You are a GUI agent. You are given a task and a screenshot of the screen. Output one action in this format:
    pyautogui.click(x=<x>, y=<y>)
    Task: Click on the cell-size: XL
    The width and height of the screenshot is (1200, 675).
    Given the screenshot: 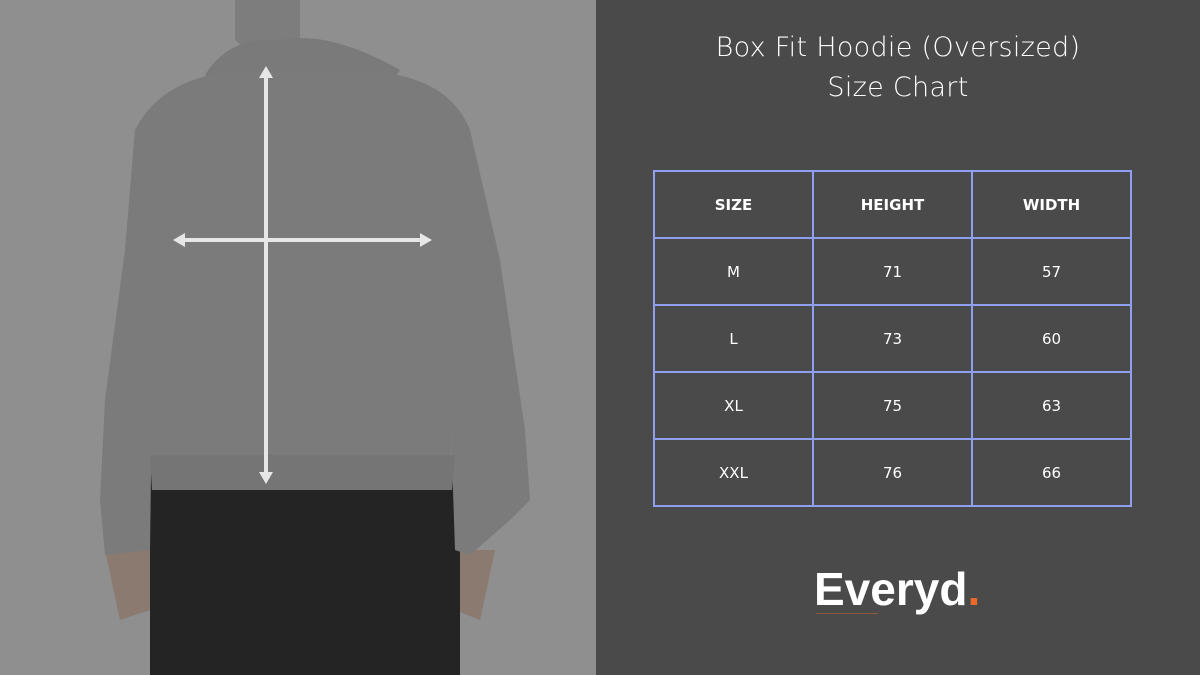 What is the action you would take?
    pyautogui.click(x=733, y=405)
    